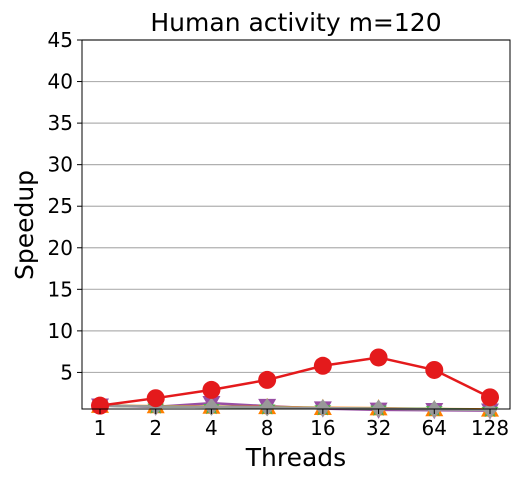 The width and height of the screenshot is (521, 483). I want to click on y-axis-label: Speedup, so click(24, 225).